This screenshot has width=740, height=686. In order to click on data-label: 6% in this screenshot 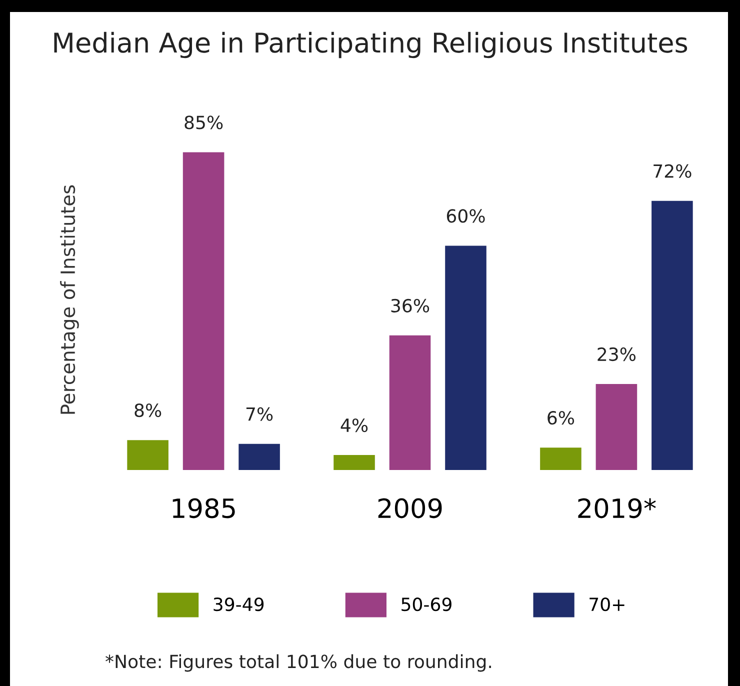, I will do `click(561, 417)`.